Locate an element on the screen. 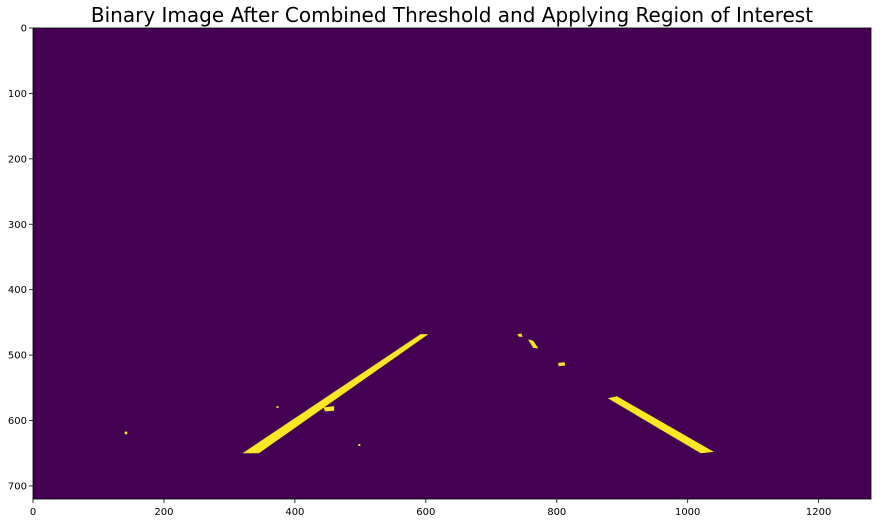 This screenshot has width=881, height=523. y-tick-label: 0 is located at coordinates (24, 29).